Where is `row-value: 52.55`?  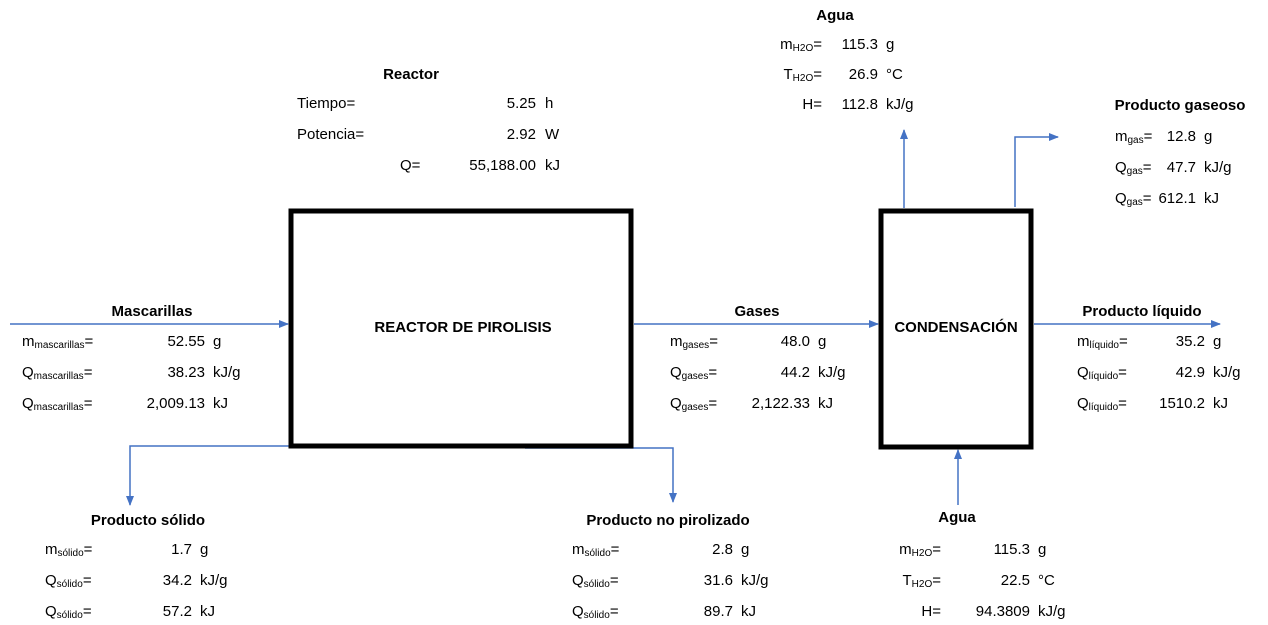
row-value: 52.55 is located at coordinates (186, 341).